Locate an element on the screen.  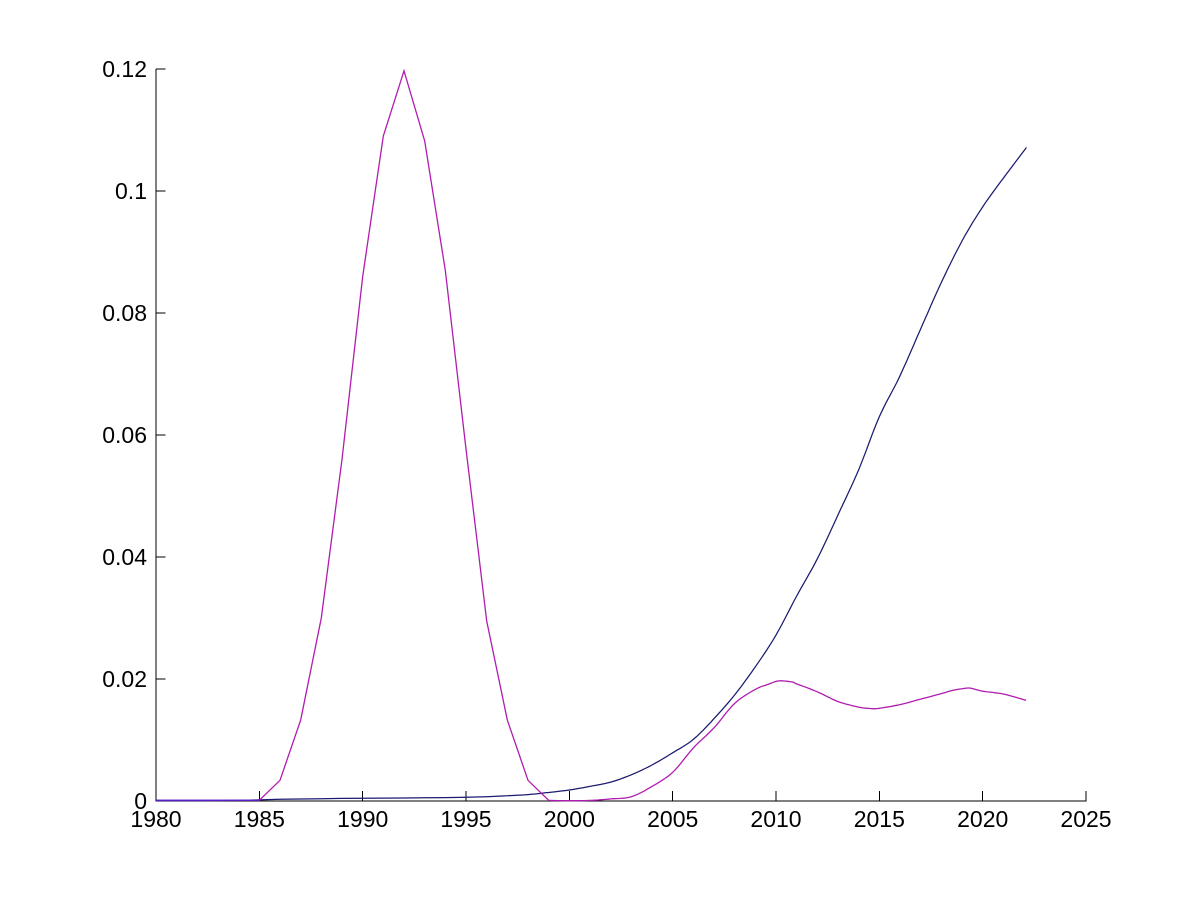
svg-text: 0.08 is located at coordinates (124, 313).